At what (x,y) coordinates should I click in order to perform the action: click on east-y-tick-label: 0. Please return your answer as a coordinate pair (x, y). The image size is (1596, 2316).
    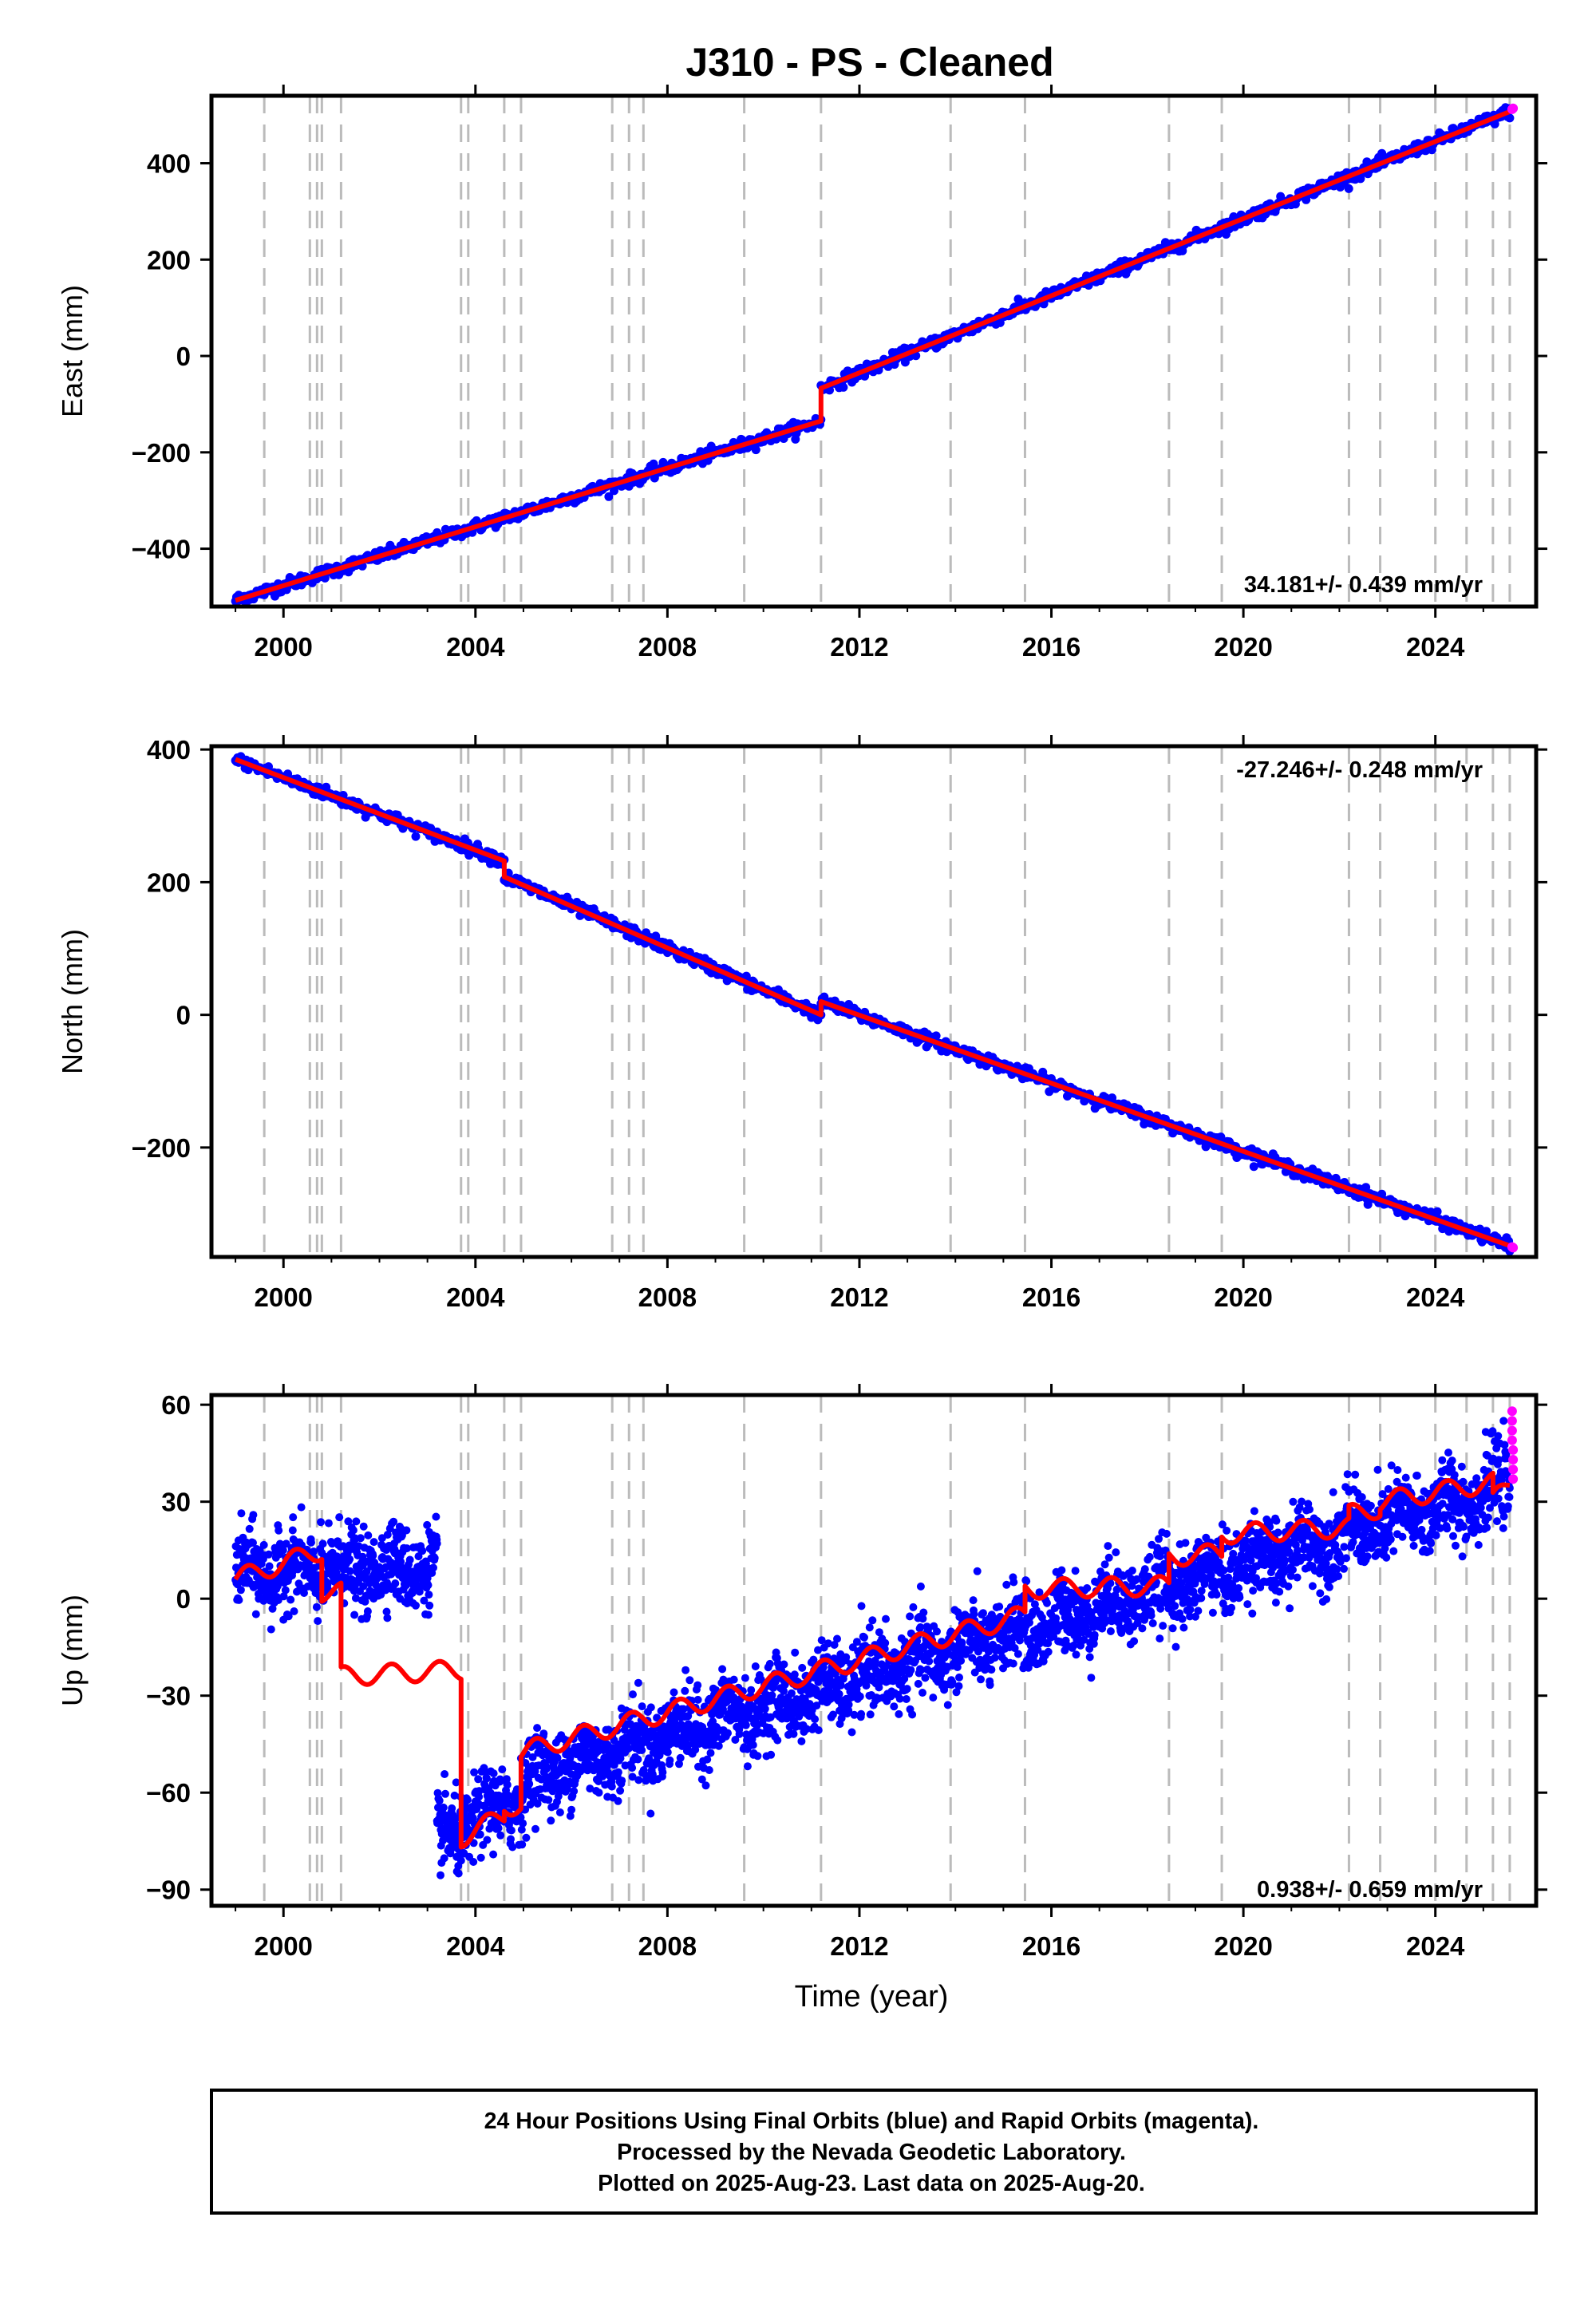
    Looking at the image, I should click on (183, 356).